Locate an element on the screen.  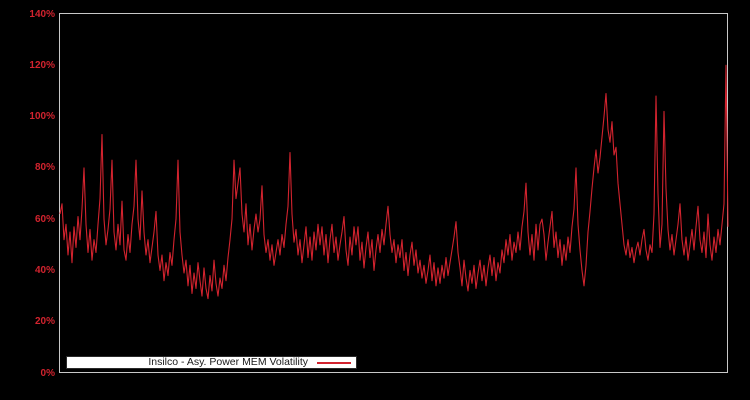
y-tick-label: 120% is located at coordinates (42, 65).